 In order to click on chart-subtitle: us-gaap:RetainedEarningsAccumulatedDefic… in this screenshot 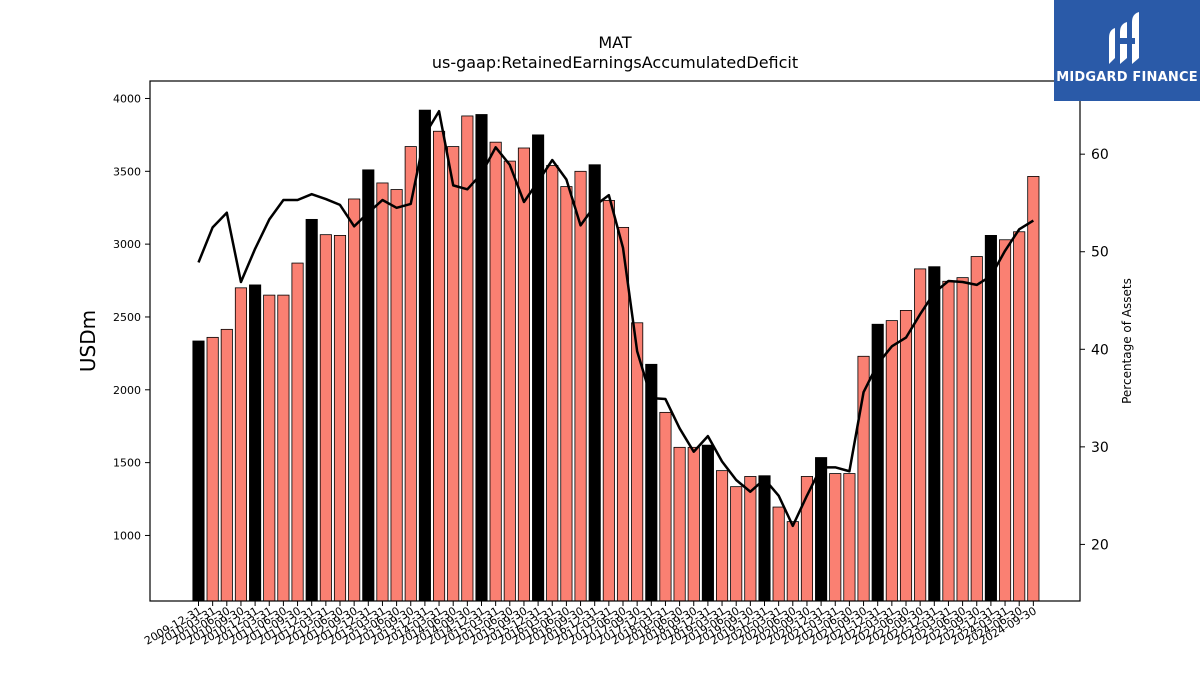, I will do `click(615, 62)`.